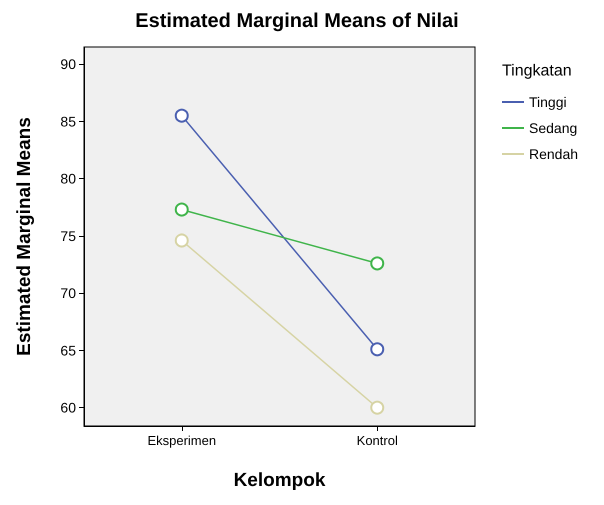 This screenshot has width=604, height=505. I want to click on y-tick-label: 70, so click(68, 293).